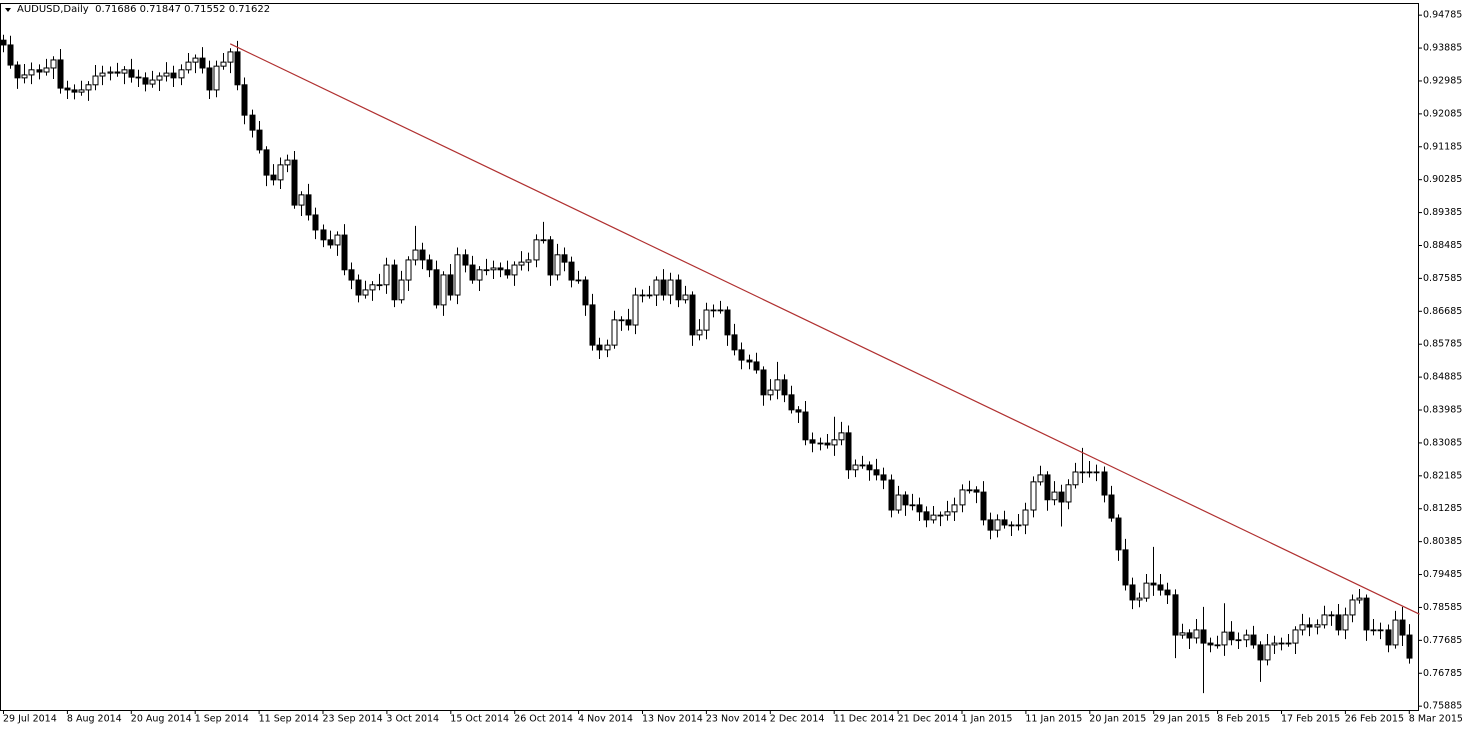  I want to click on x-tick-label: 26 Oct 2014, so click(543, 719).